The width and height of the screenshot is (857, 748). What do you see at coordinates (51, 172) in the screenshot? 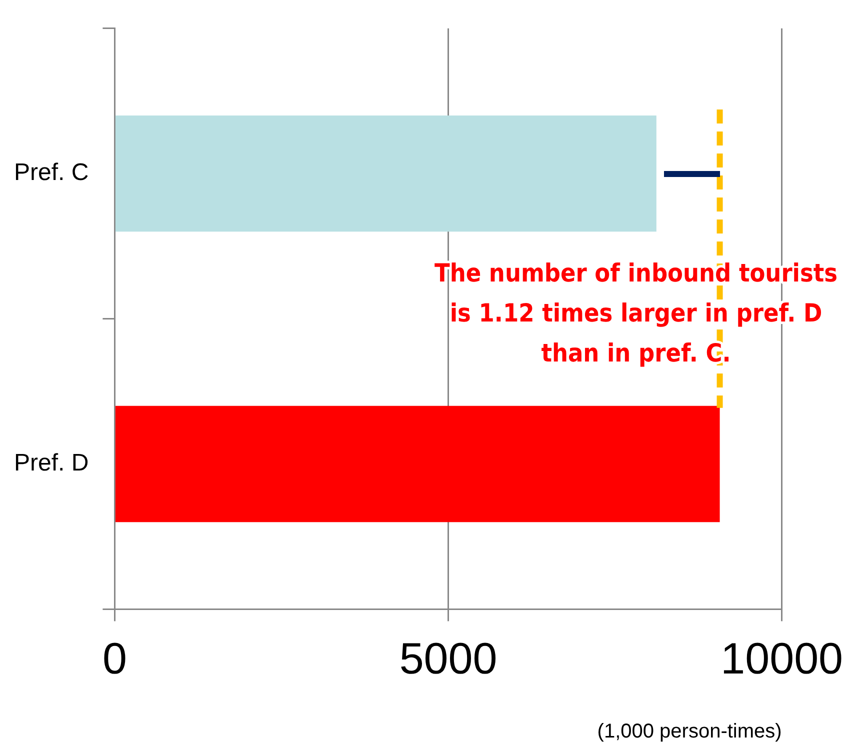
I see `y-tick-label: Pref. C` at bounding box center [51, 172].